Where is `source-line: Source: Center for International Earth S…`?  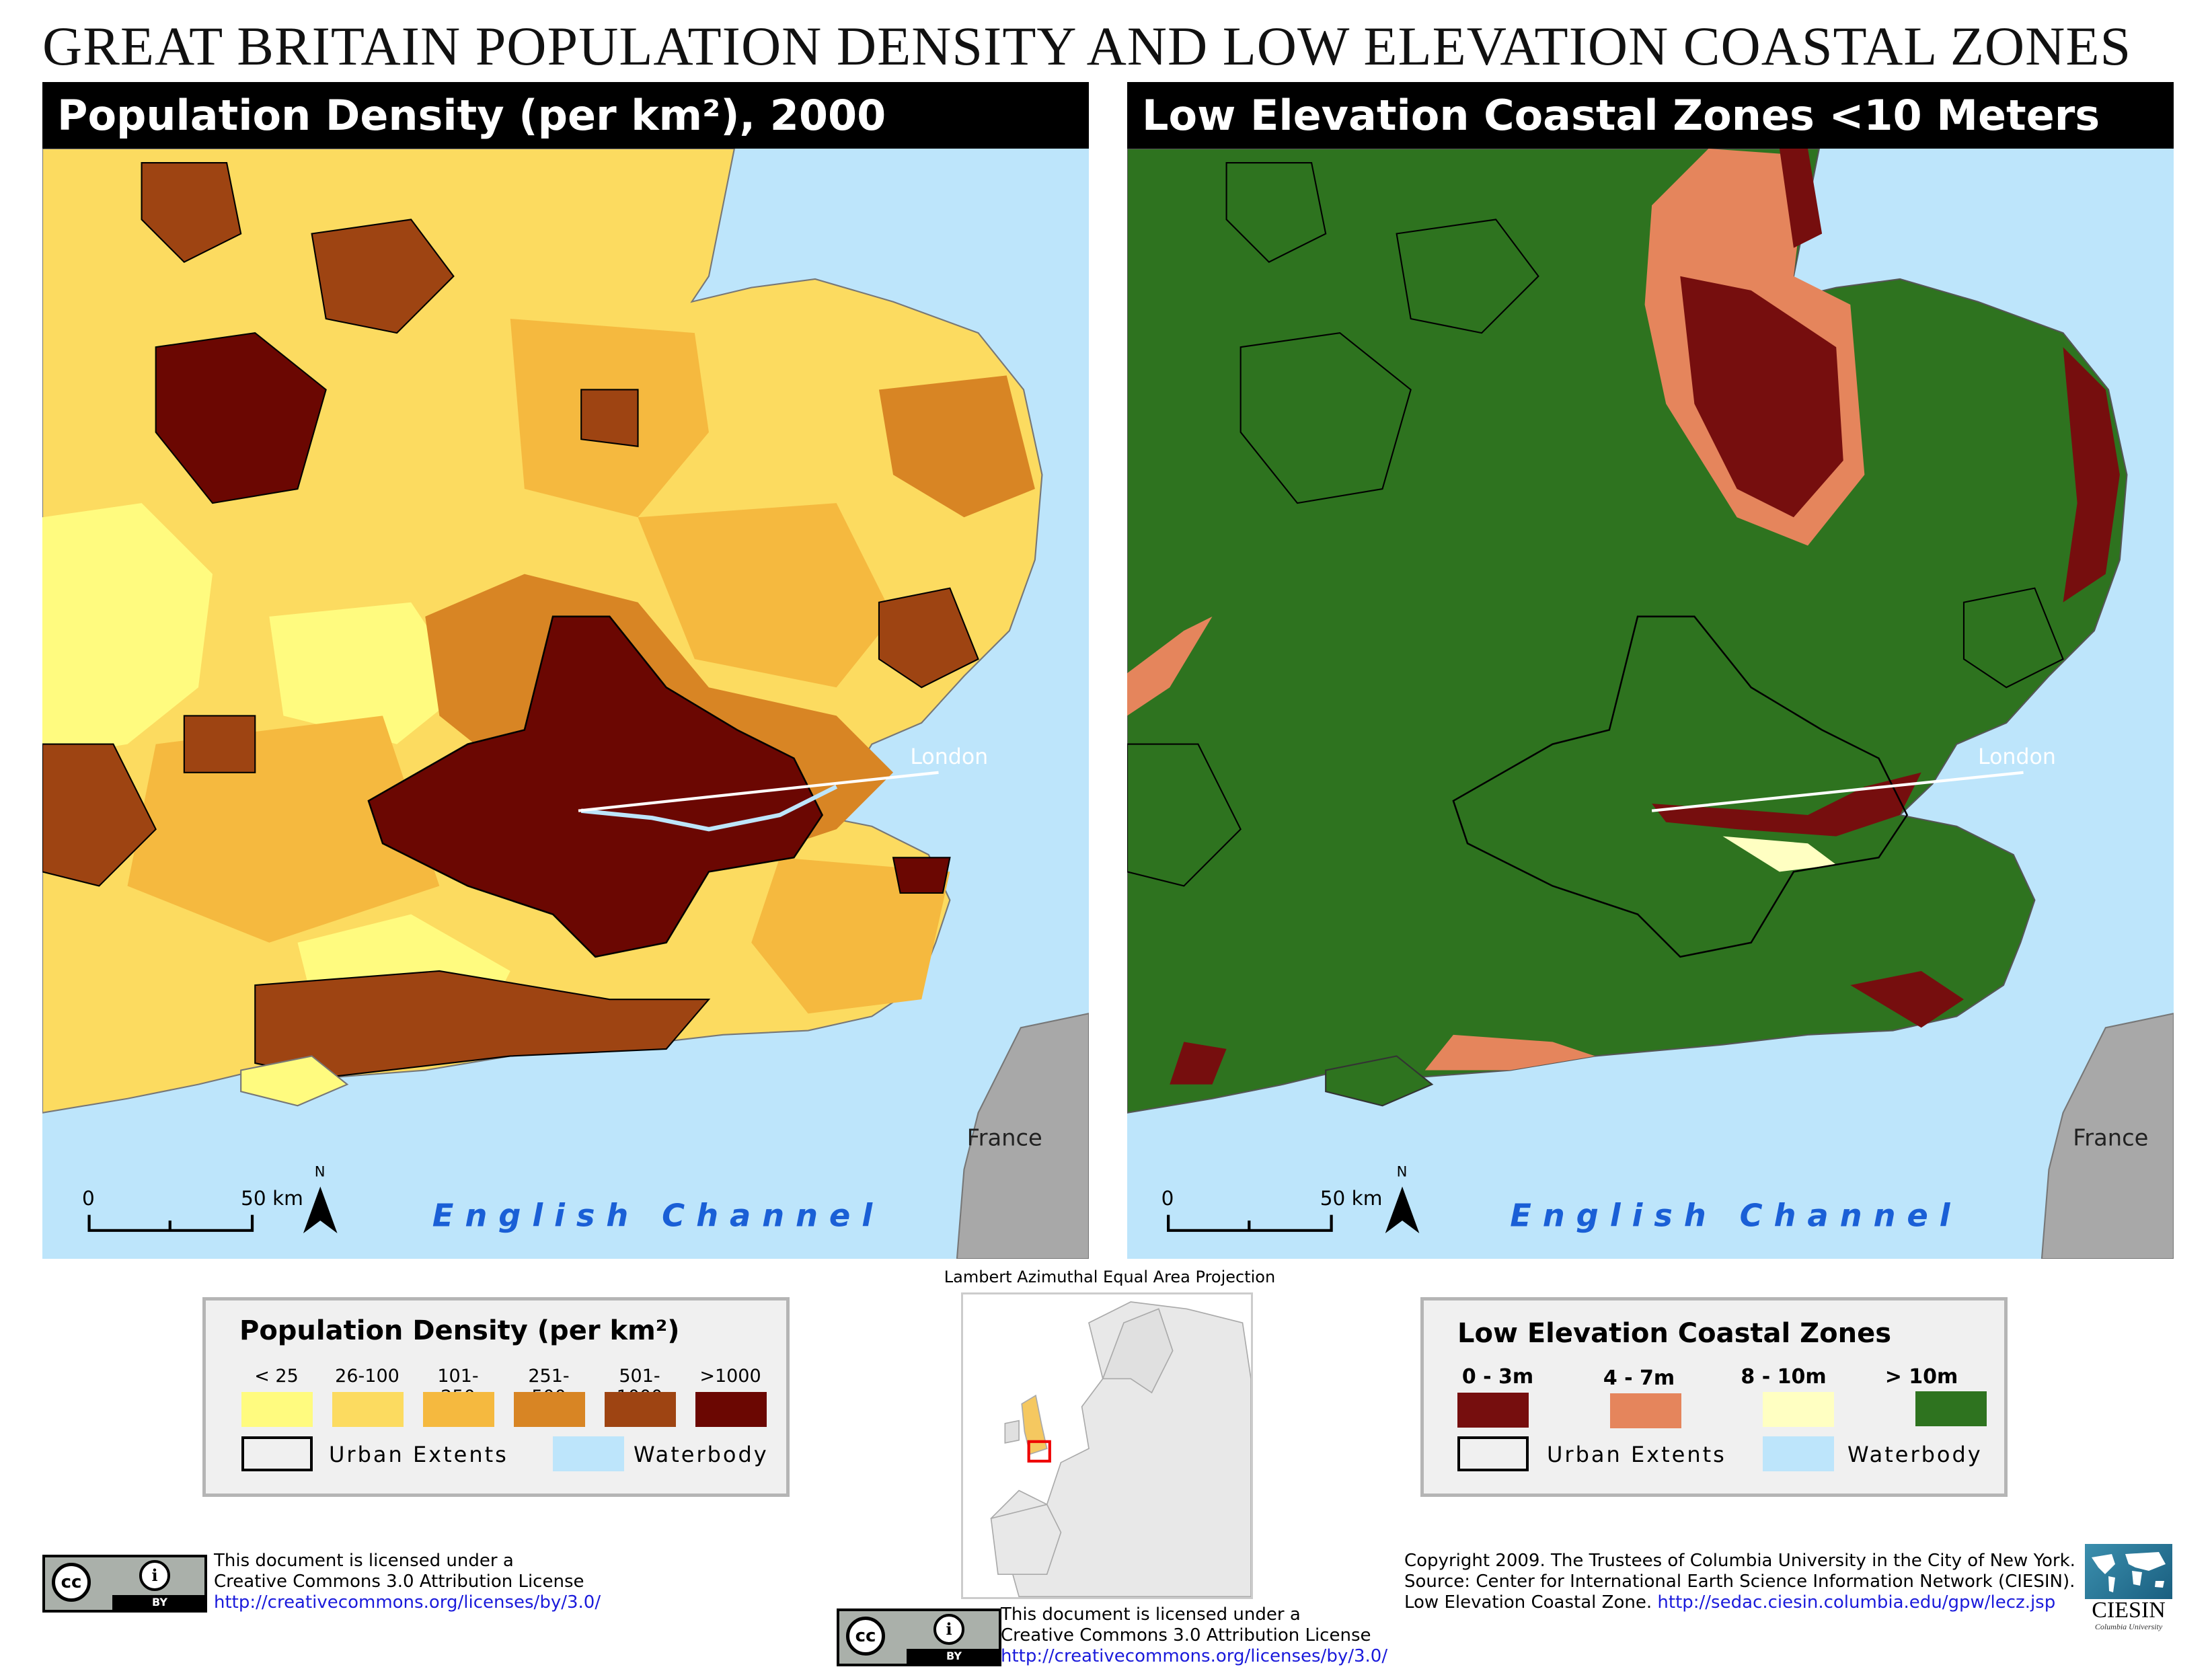 source-line: Source: Center for International Earth S… is located at coordinates (1740, 1582).